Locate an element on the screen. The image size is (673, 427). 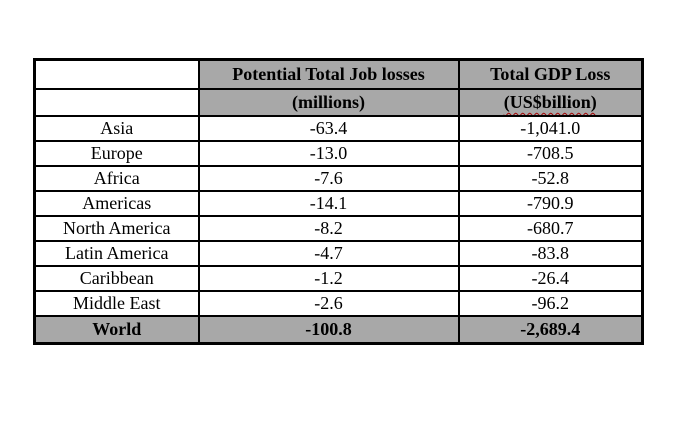
job-losses-cell: -7.6 is located at coordinates (328, 178).